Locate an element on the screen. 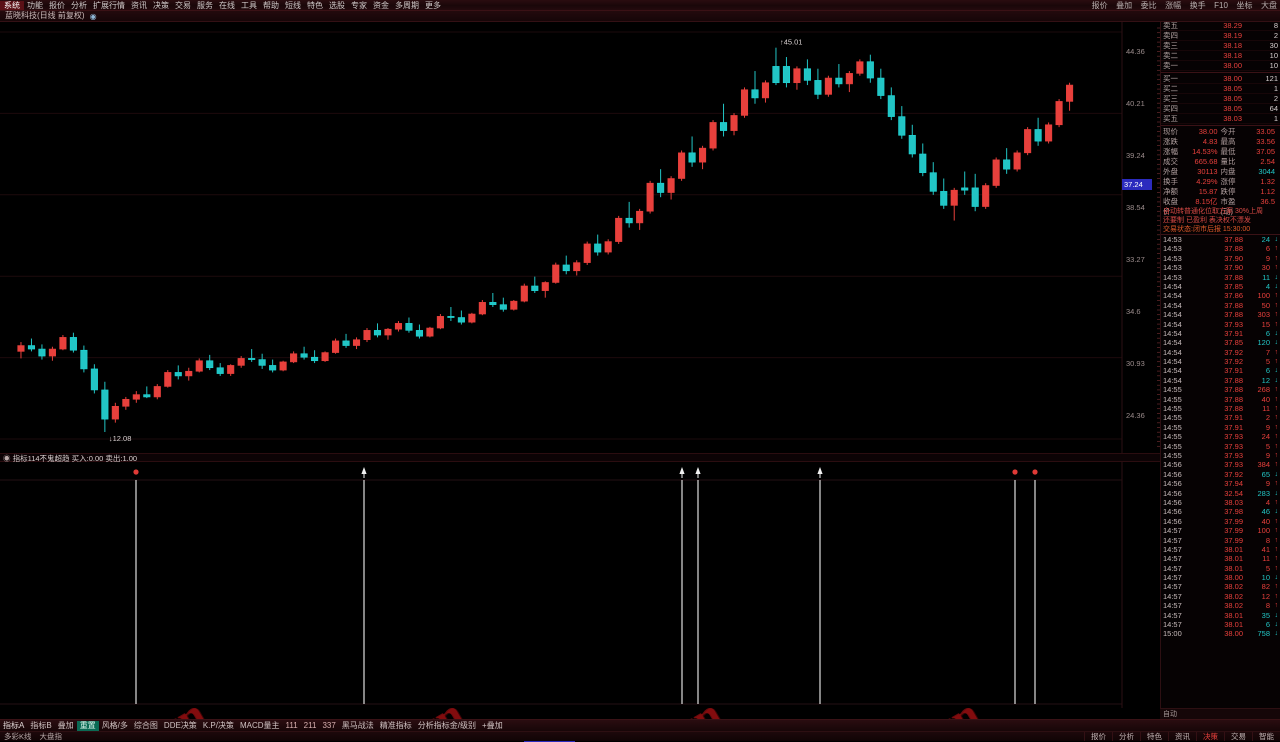 The image size is (1280, 742). bid-row: 买五 38.03 1 is located at coordinates (1220, 119).